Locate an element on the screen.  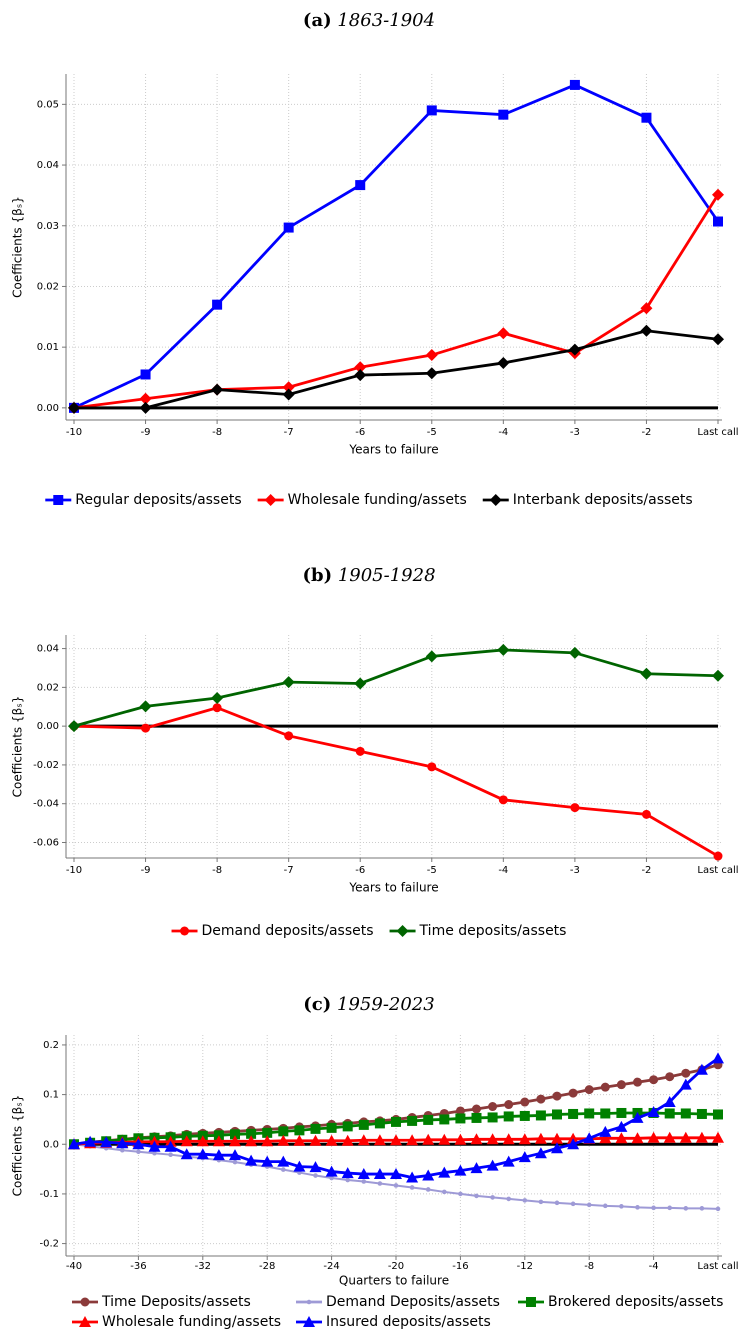
legend-label: Insured deposits/assets is located at coordinates (408, 1322).